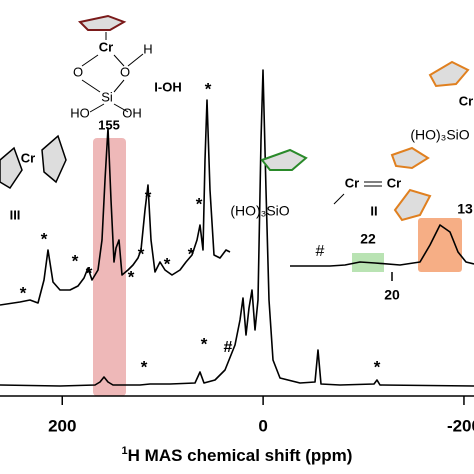 This screenshot has width=474, height=474. I want to click on inset-band-orange, so click(440, 245).